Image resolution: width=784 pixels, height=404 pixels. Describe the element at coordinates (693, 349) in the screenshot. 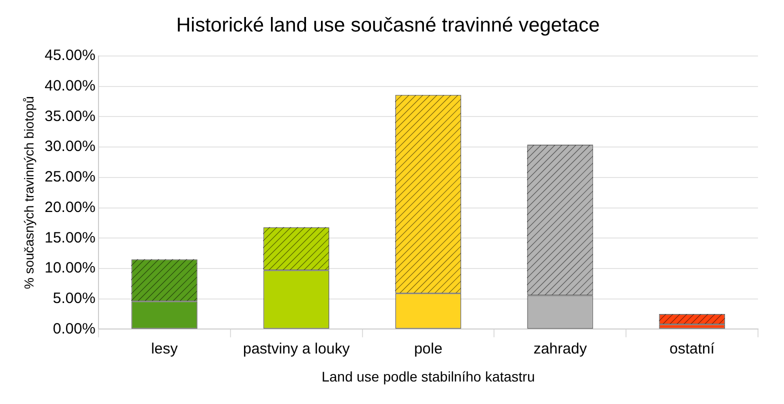

I see `x-tick-label: ostatní` at that location.